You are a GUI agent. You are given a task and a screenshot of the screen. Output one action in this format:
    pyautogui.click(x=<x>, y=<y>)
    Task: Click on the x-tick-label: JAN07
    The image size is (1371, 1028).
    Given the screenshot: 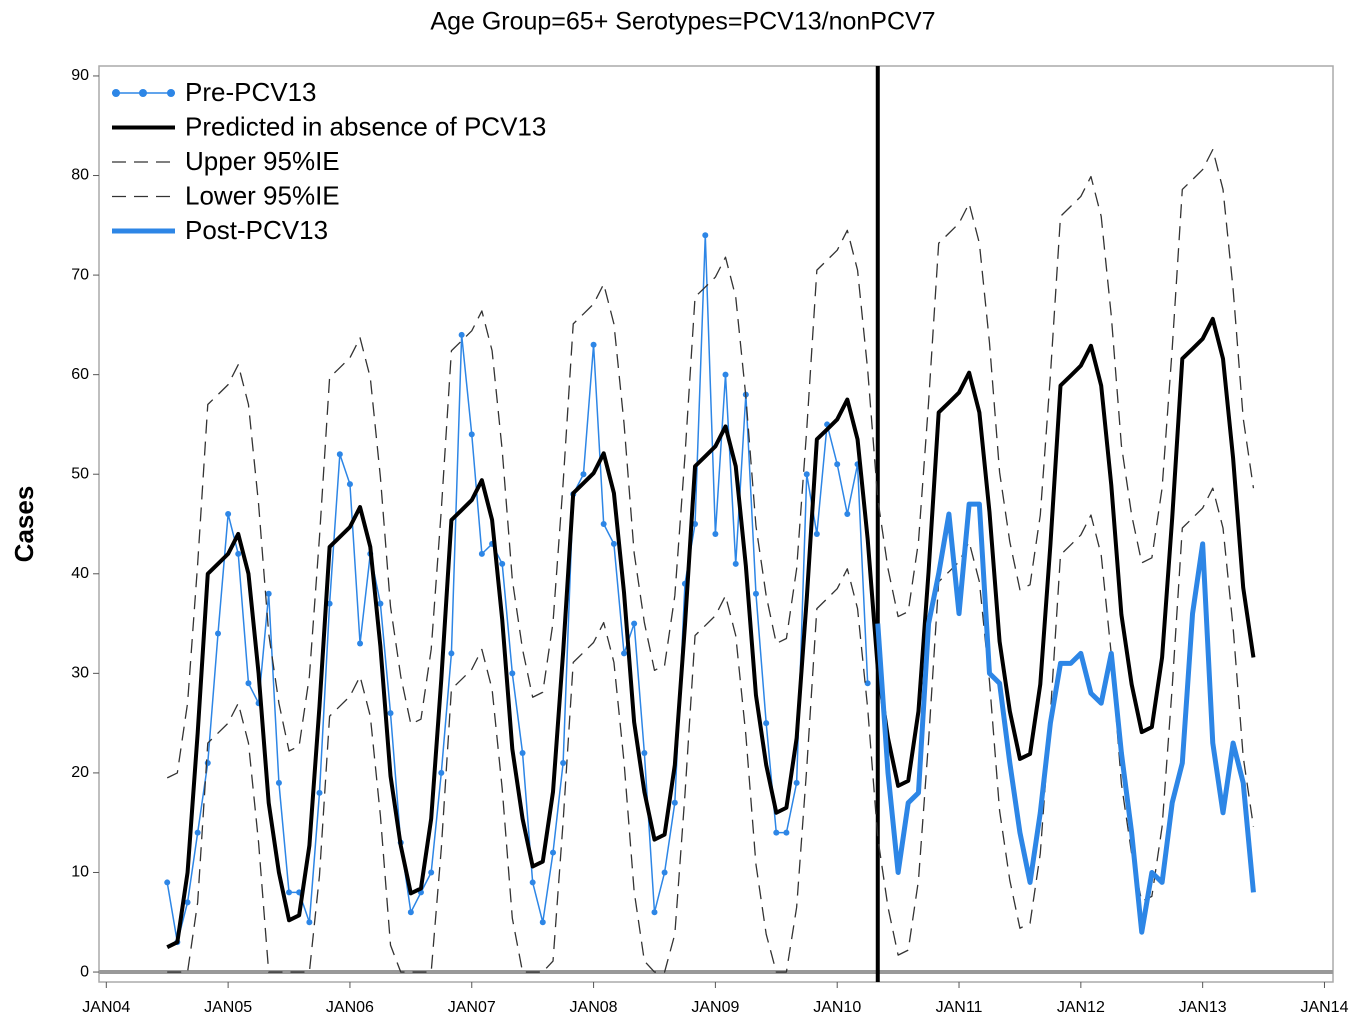 What is the action you would take?
    pyautogui.click(x=472, y=1007)
    